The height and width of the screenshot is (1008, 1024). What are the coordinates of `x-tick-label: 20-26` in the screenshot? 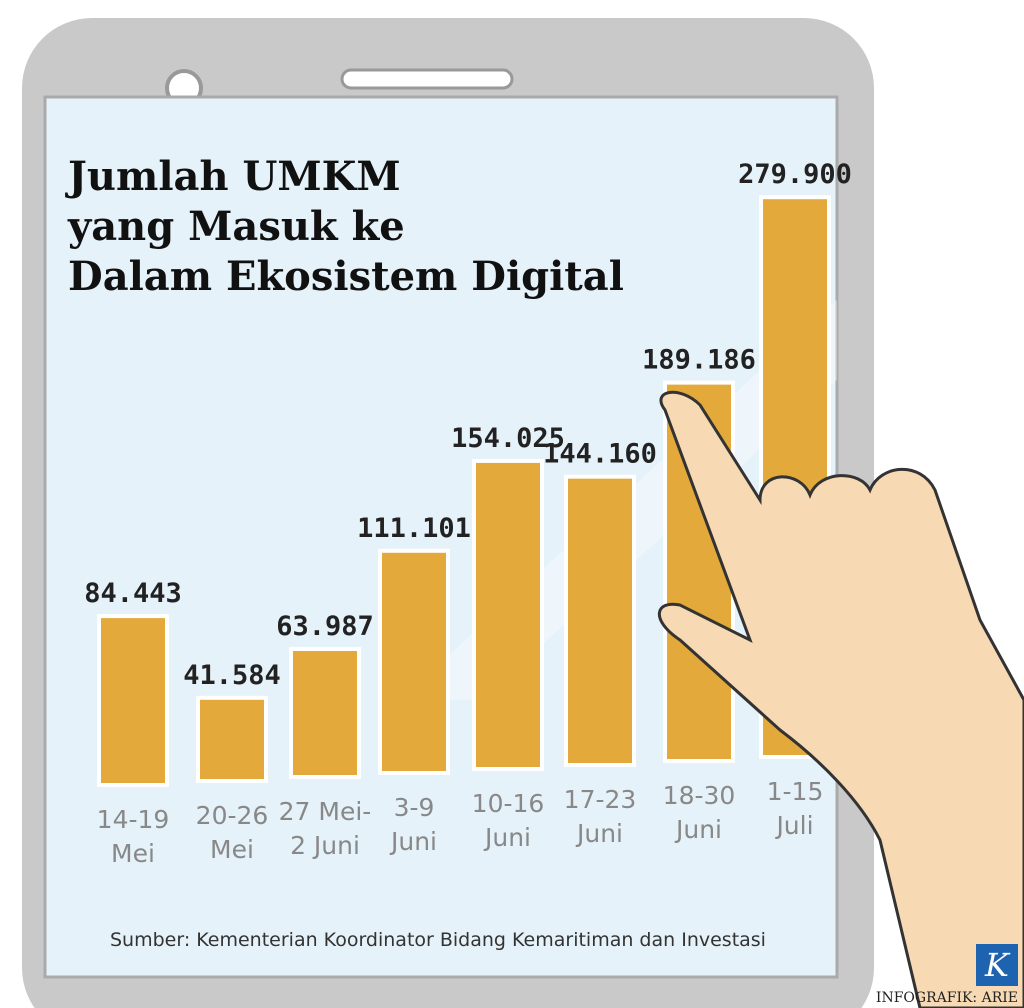 It's located at (232, 815).